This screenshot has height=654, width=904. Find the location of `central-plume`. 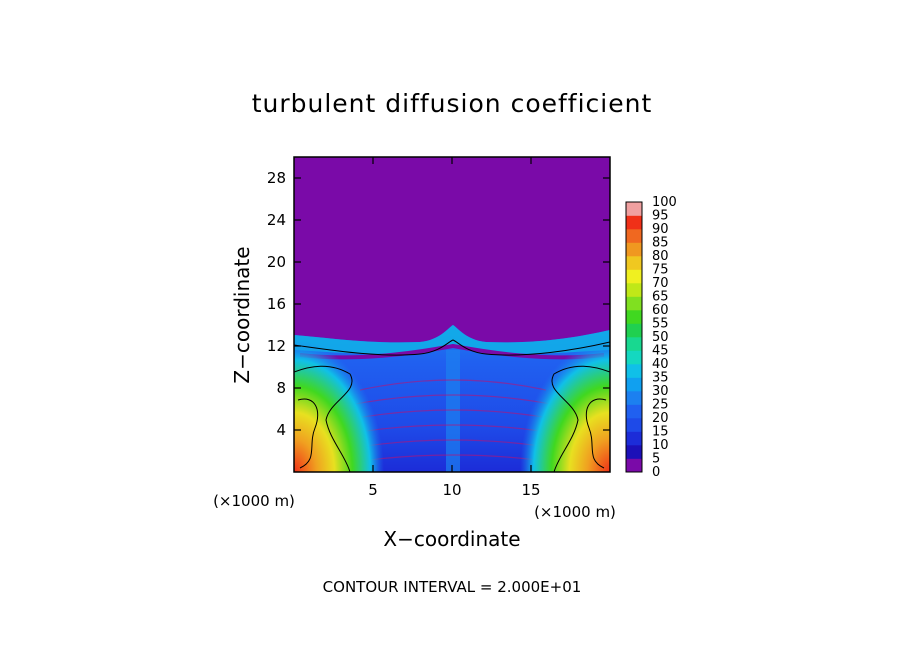

central-plume is located at coordinates (453, 411).